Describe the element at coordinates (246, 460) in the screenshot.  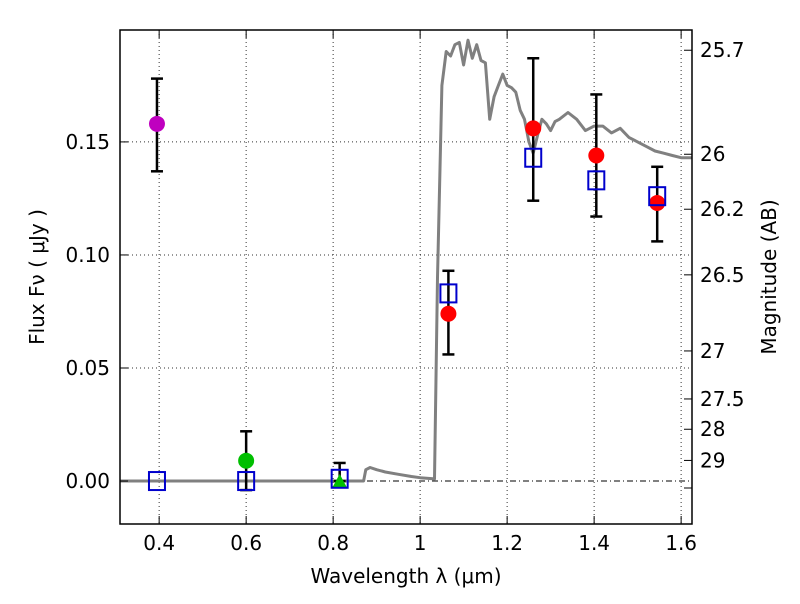
I see `observed-green-point` at that location.